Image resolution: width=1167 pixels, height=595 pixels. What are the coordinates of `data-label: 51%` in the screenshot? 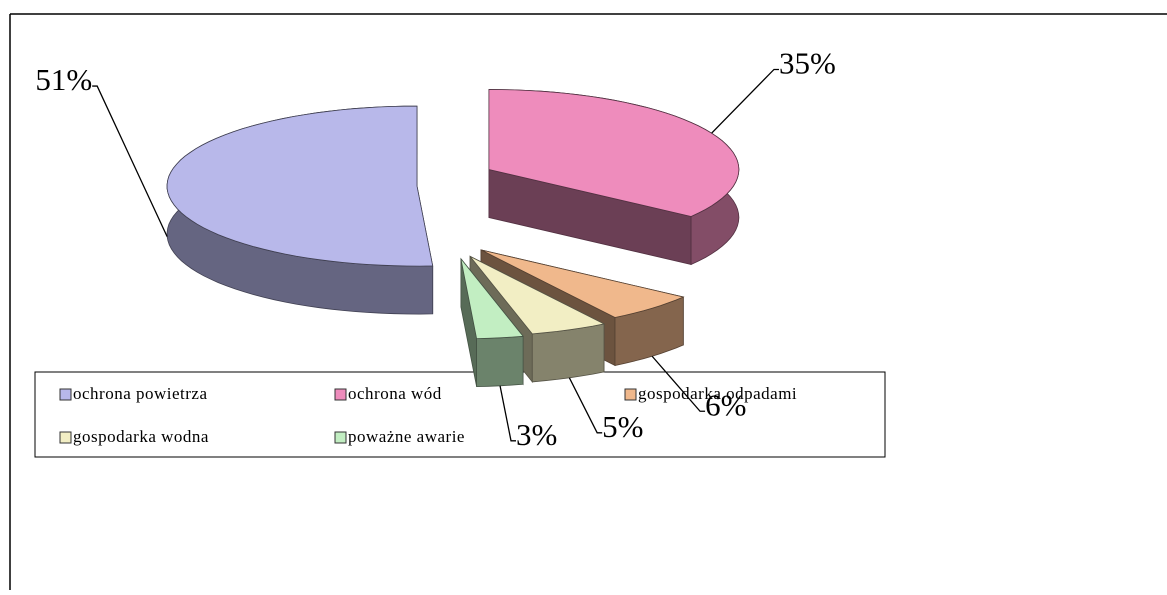 It's located at (63, 79).